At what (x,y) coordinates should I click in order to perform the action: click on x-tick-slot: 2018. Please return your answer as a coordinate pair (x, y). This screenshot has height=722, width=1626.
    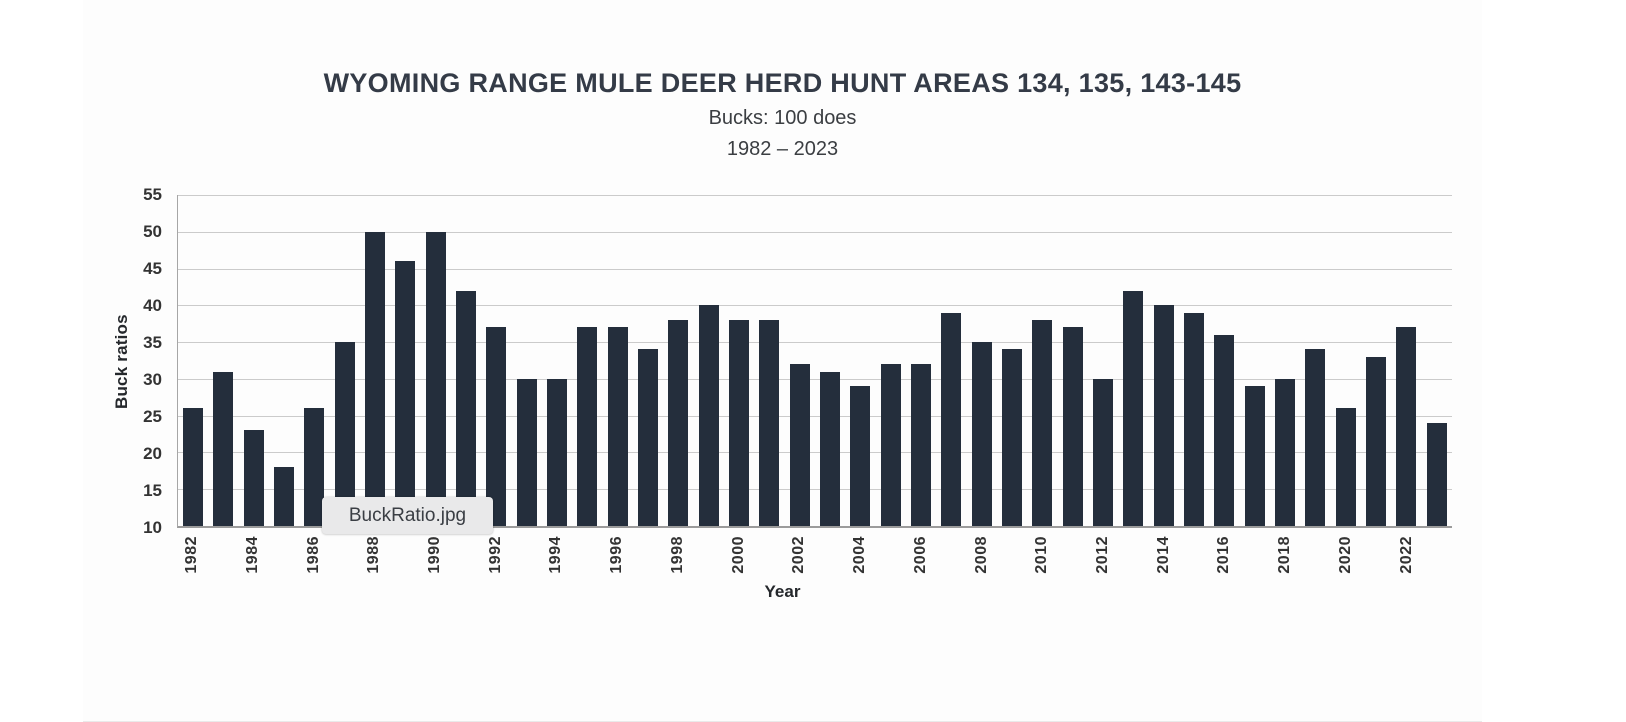
    Looking at the image, I should click on (1285, 562).